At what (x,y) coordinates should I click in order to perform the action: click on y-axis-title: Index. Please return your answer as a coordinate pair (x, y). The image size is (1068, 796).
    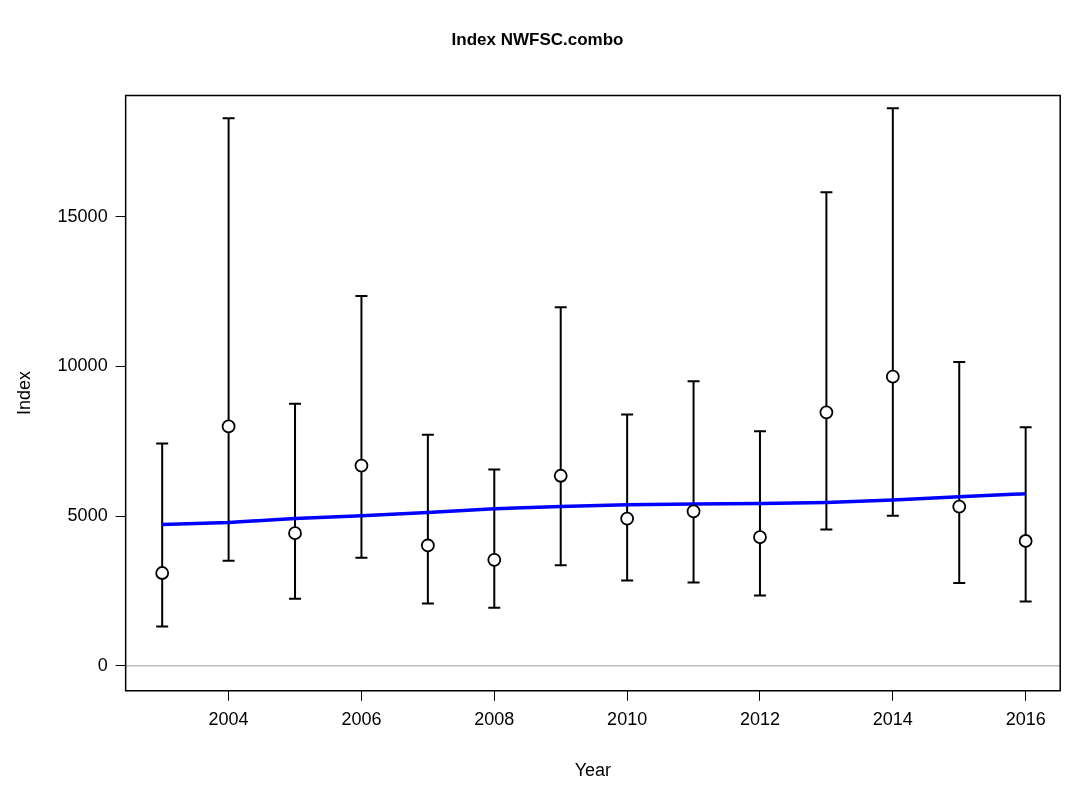
    Looking at the image, I should click on (23, 393).